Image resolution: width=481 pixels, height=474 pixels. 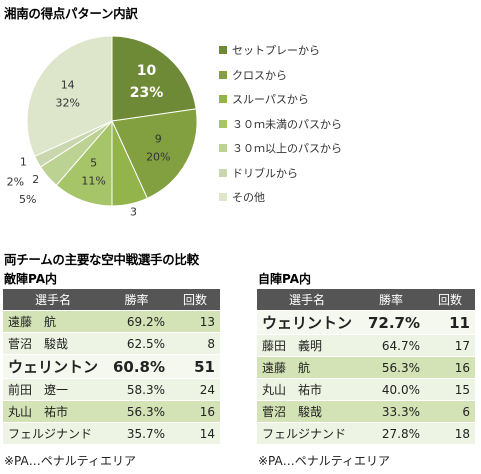 I want to click on left-footnote: ※PA…ペナルティエリア, so click(x=70, y=461).